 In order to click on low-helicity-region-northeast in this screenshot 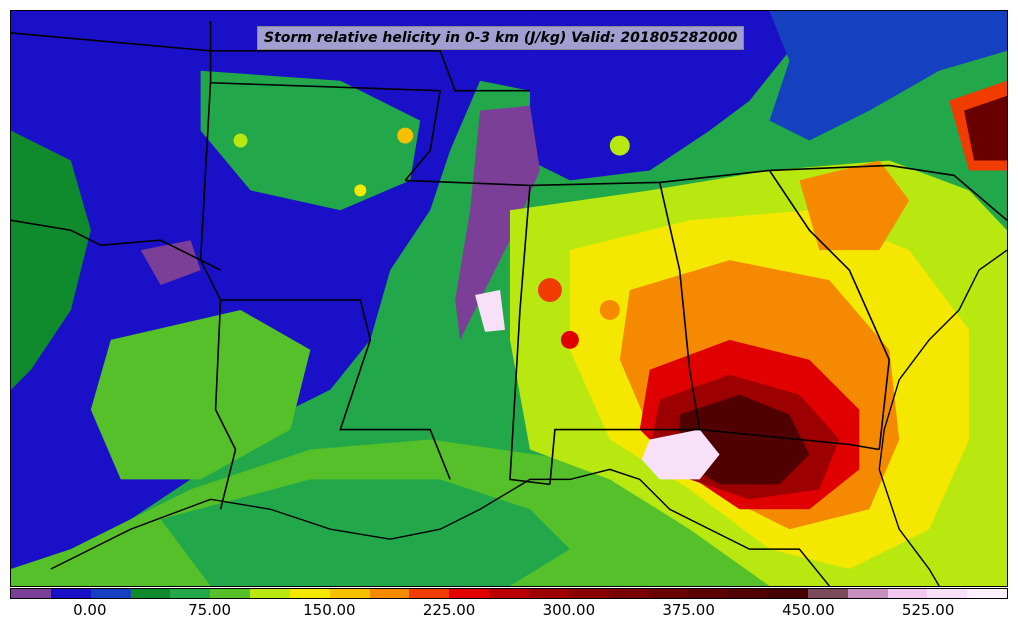, I will do `click(888, 76)`.